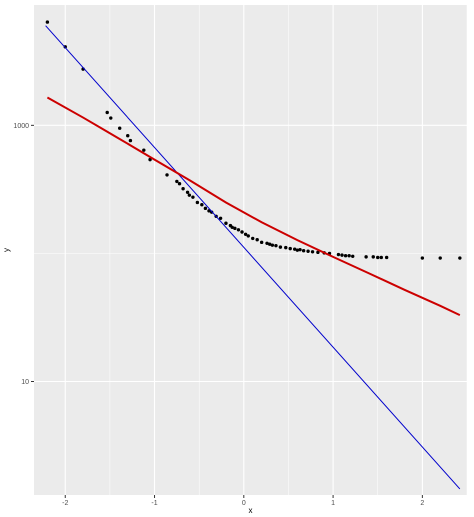  I want to click on y-tick-label: 1000, so click(21, 126).